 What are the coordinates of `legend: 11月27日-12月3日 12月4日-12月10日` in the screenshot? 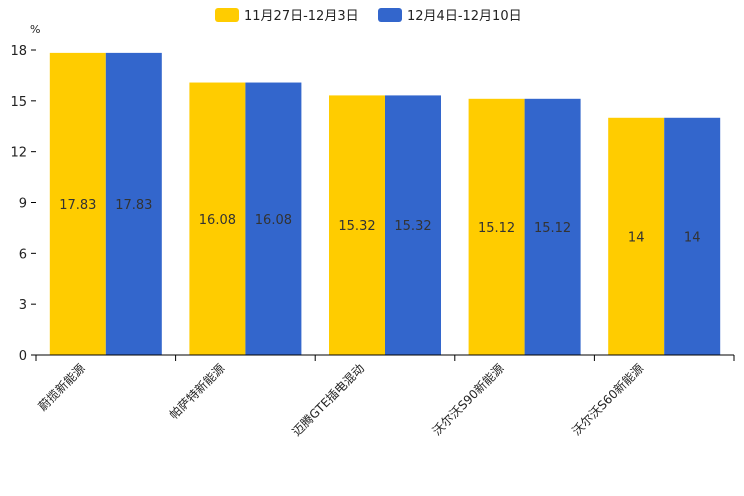 It's located at (368, 16).